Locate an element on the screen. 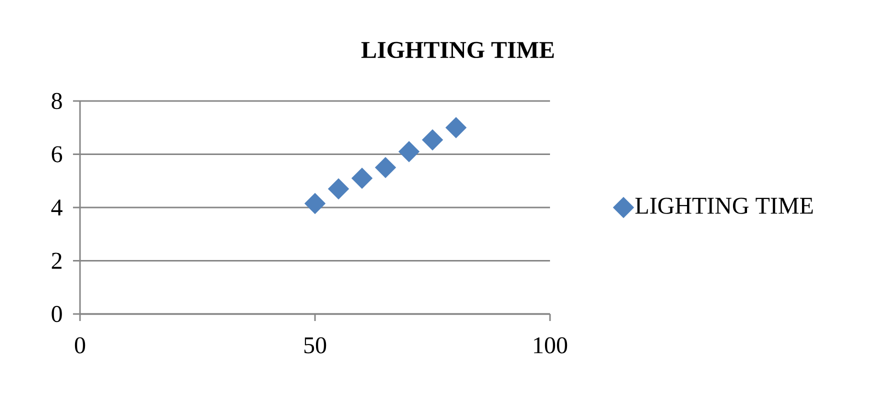 The width and height of the screenshot is (894, 401). y-tick-label: 2 is located at coordinates (57, 260).